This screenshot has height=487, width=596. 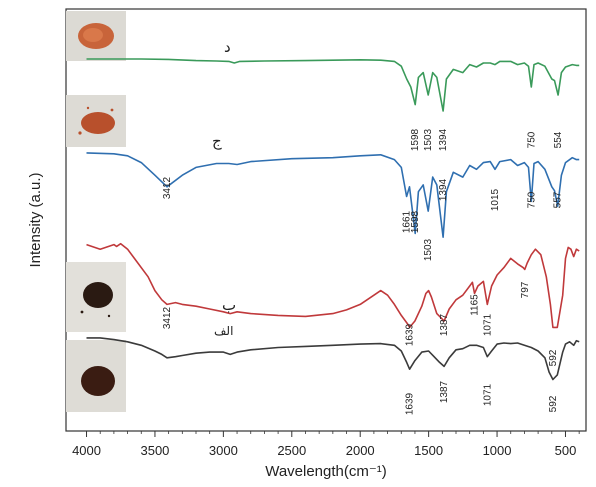 What do you see at coordinates (566, 450) in the screenshot?
I see `x-tick-label: 500` at bounding box center [566, 450].